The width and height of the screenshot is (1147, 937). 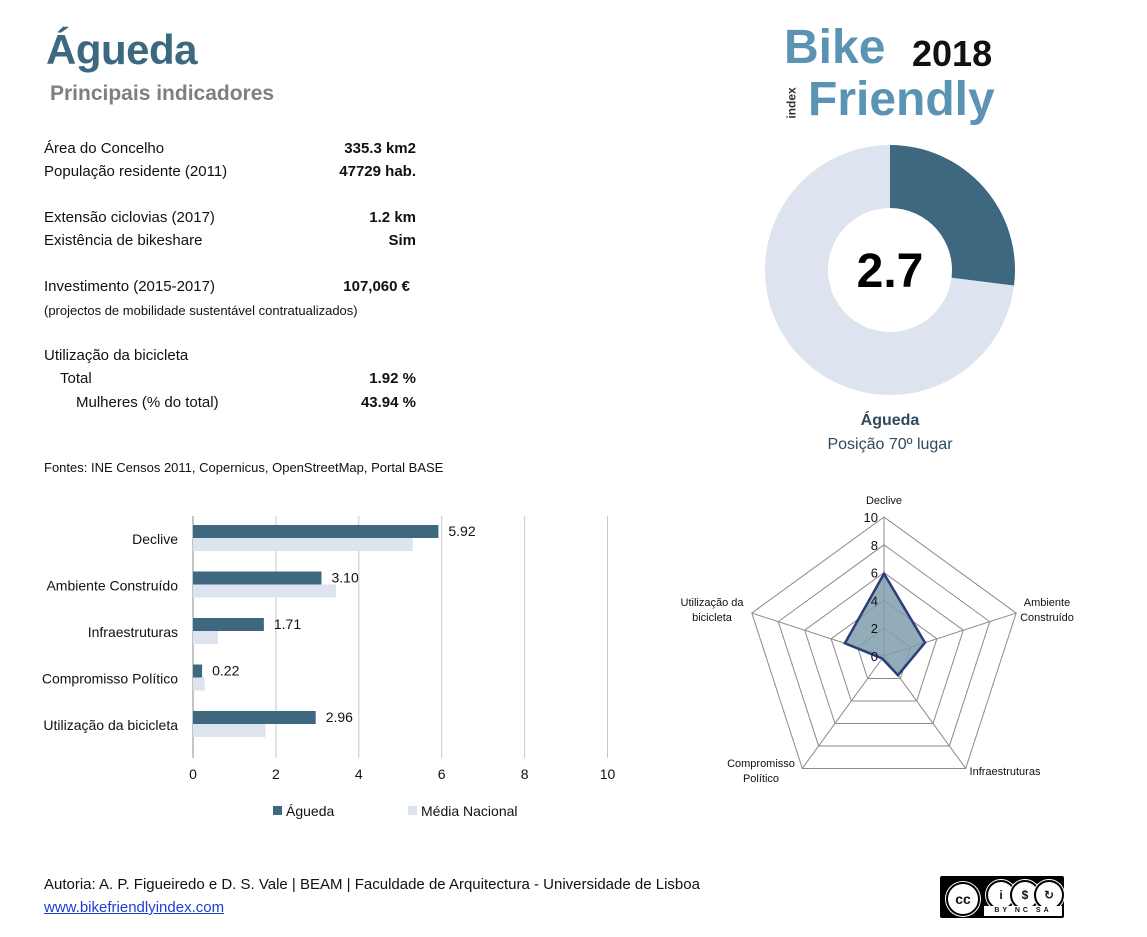 What do you see at coordinates (402, 240) in the screenshot?
I see `indicator-value: Sim` at bounding box center [402, 240].